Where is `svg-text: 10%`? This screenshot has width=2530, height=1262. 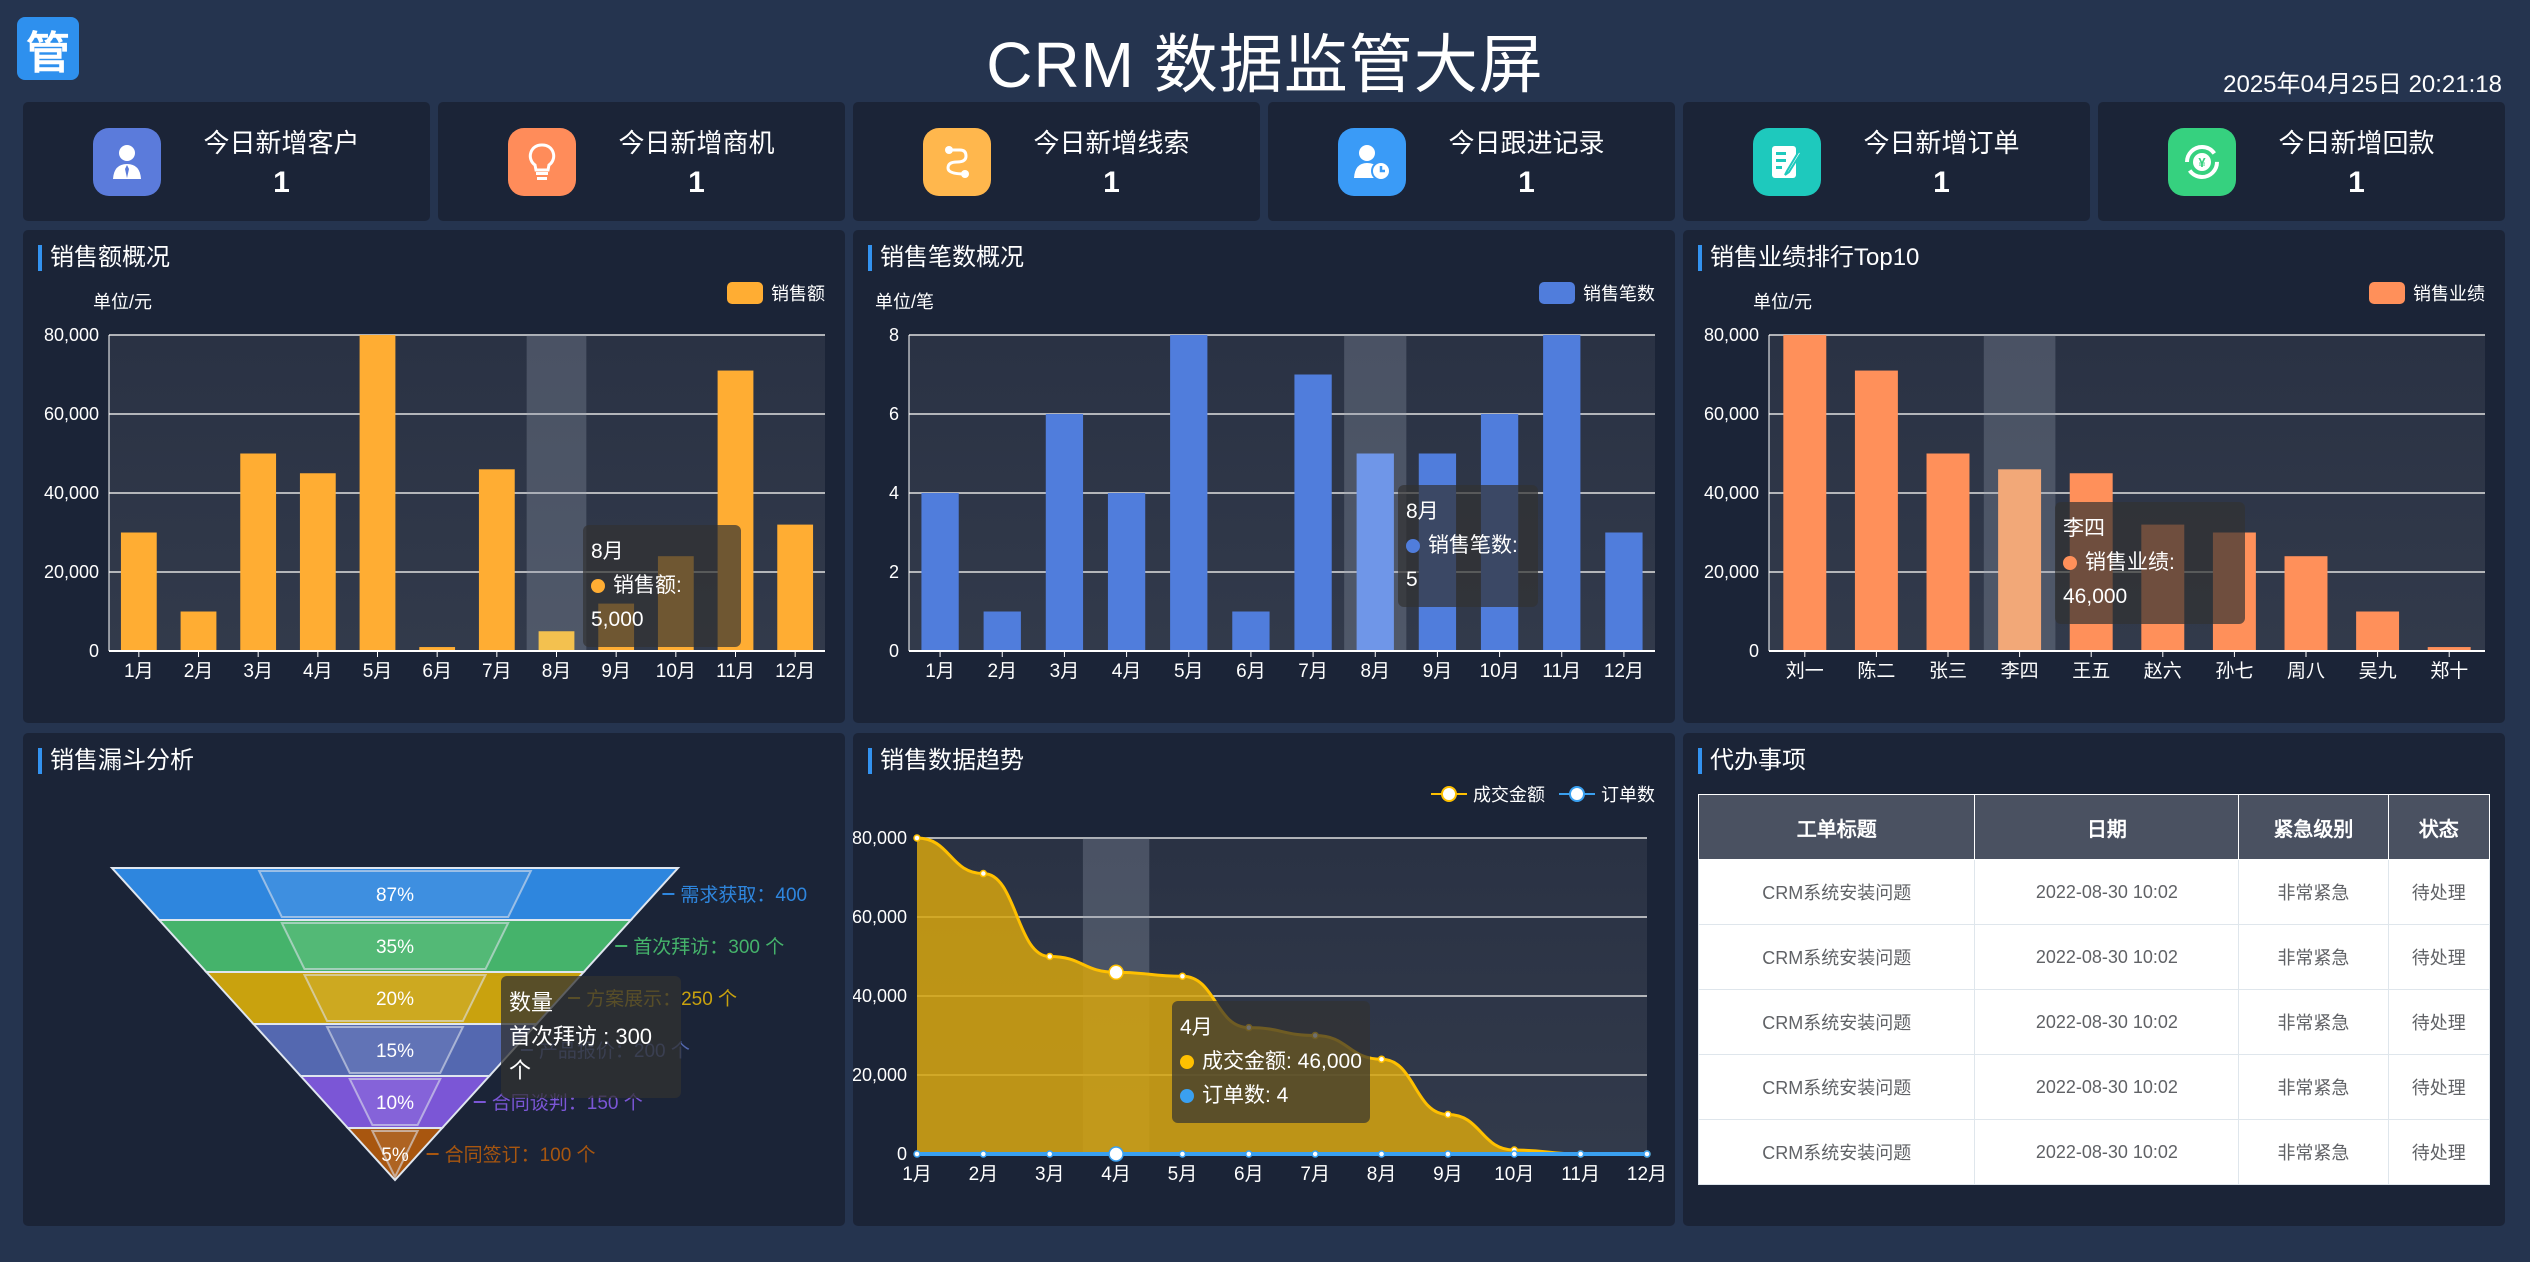
svg-text: 10% is located at coordinates (395, 1103).